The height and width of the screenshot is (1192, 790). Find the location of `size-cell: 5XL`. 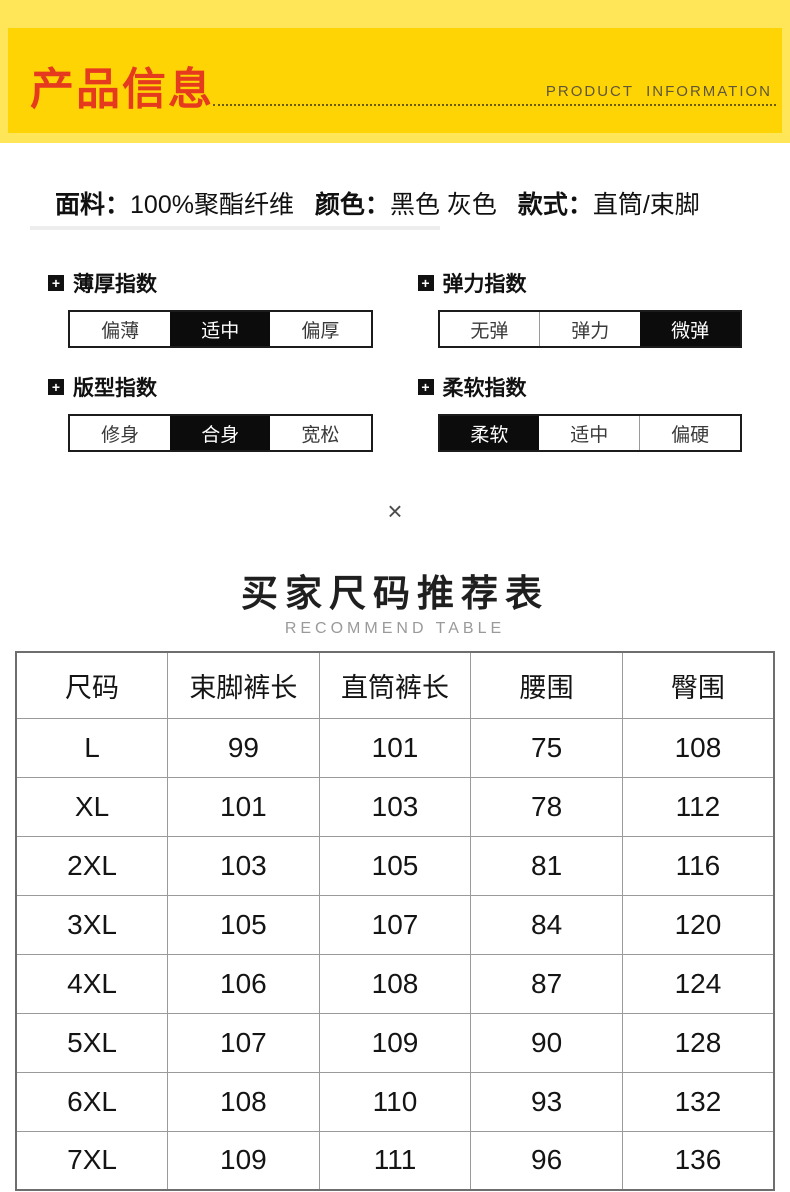

size-cell: 5XL is located at coordinates (92, 1042).